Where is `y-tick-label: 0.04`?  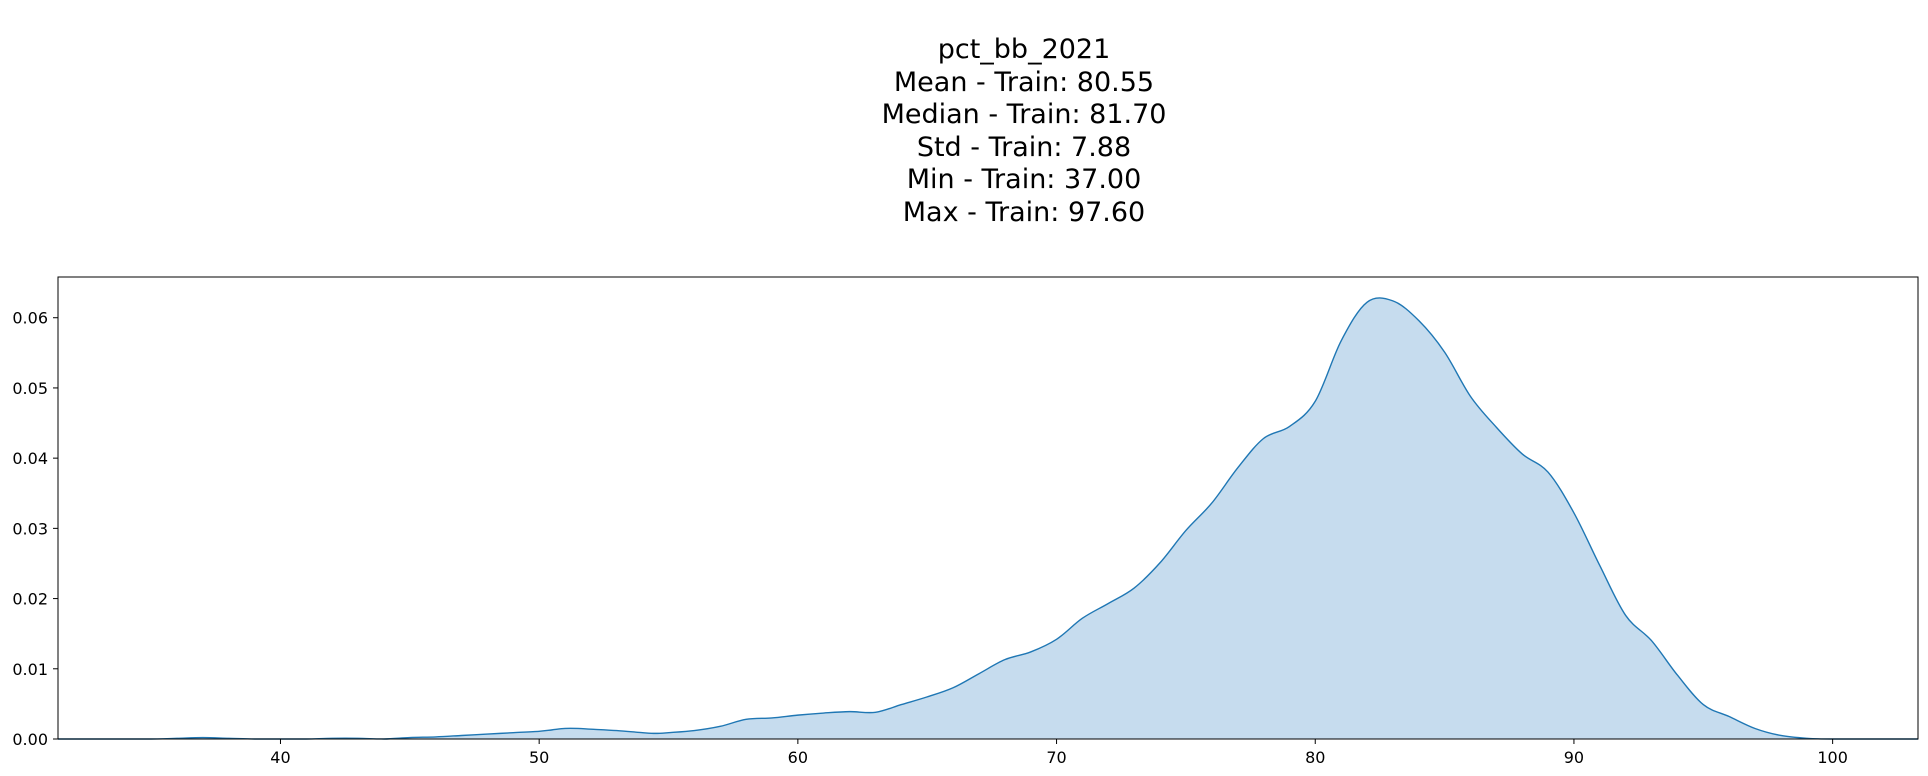 y-tick-label: 0.04 is located at coordinates (30, 458).